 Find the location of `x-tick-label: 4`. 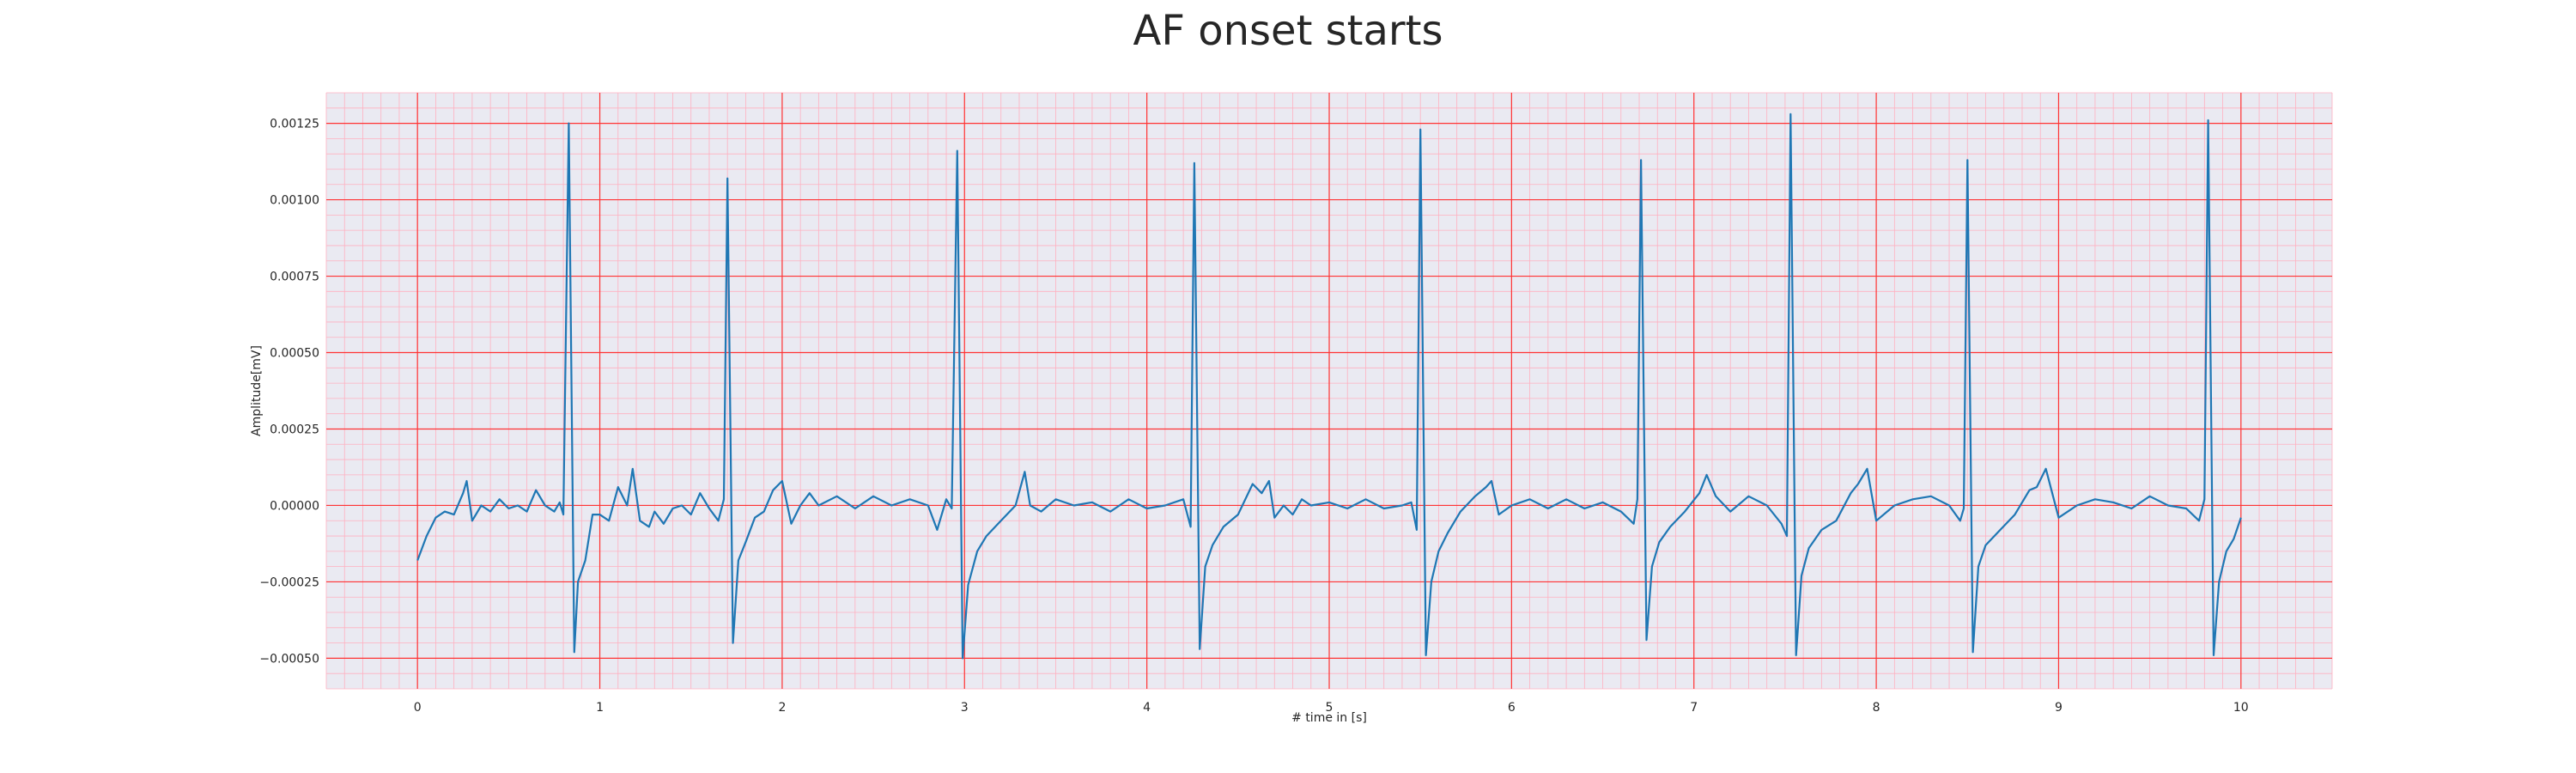

x-tick-label: 4 is located at coordinates (1147, 708).